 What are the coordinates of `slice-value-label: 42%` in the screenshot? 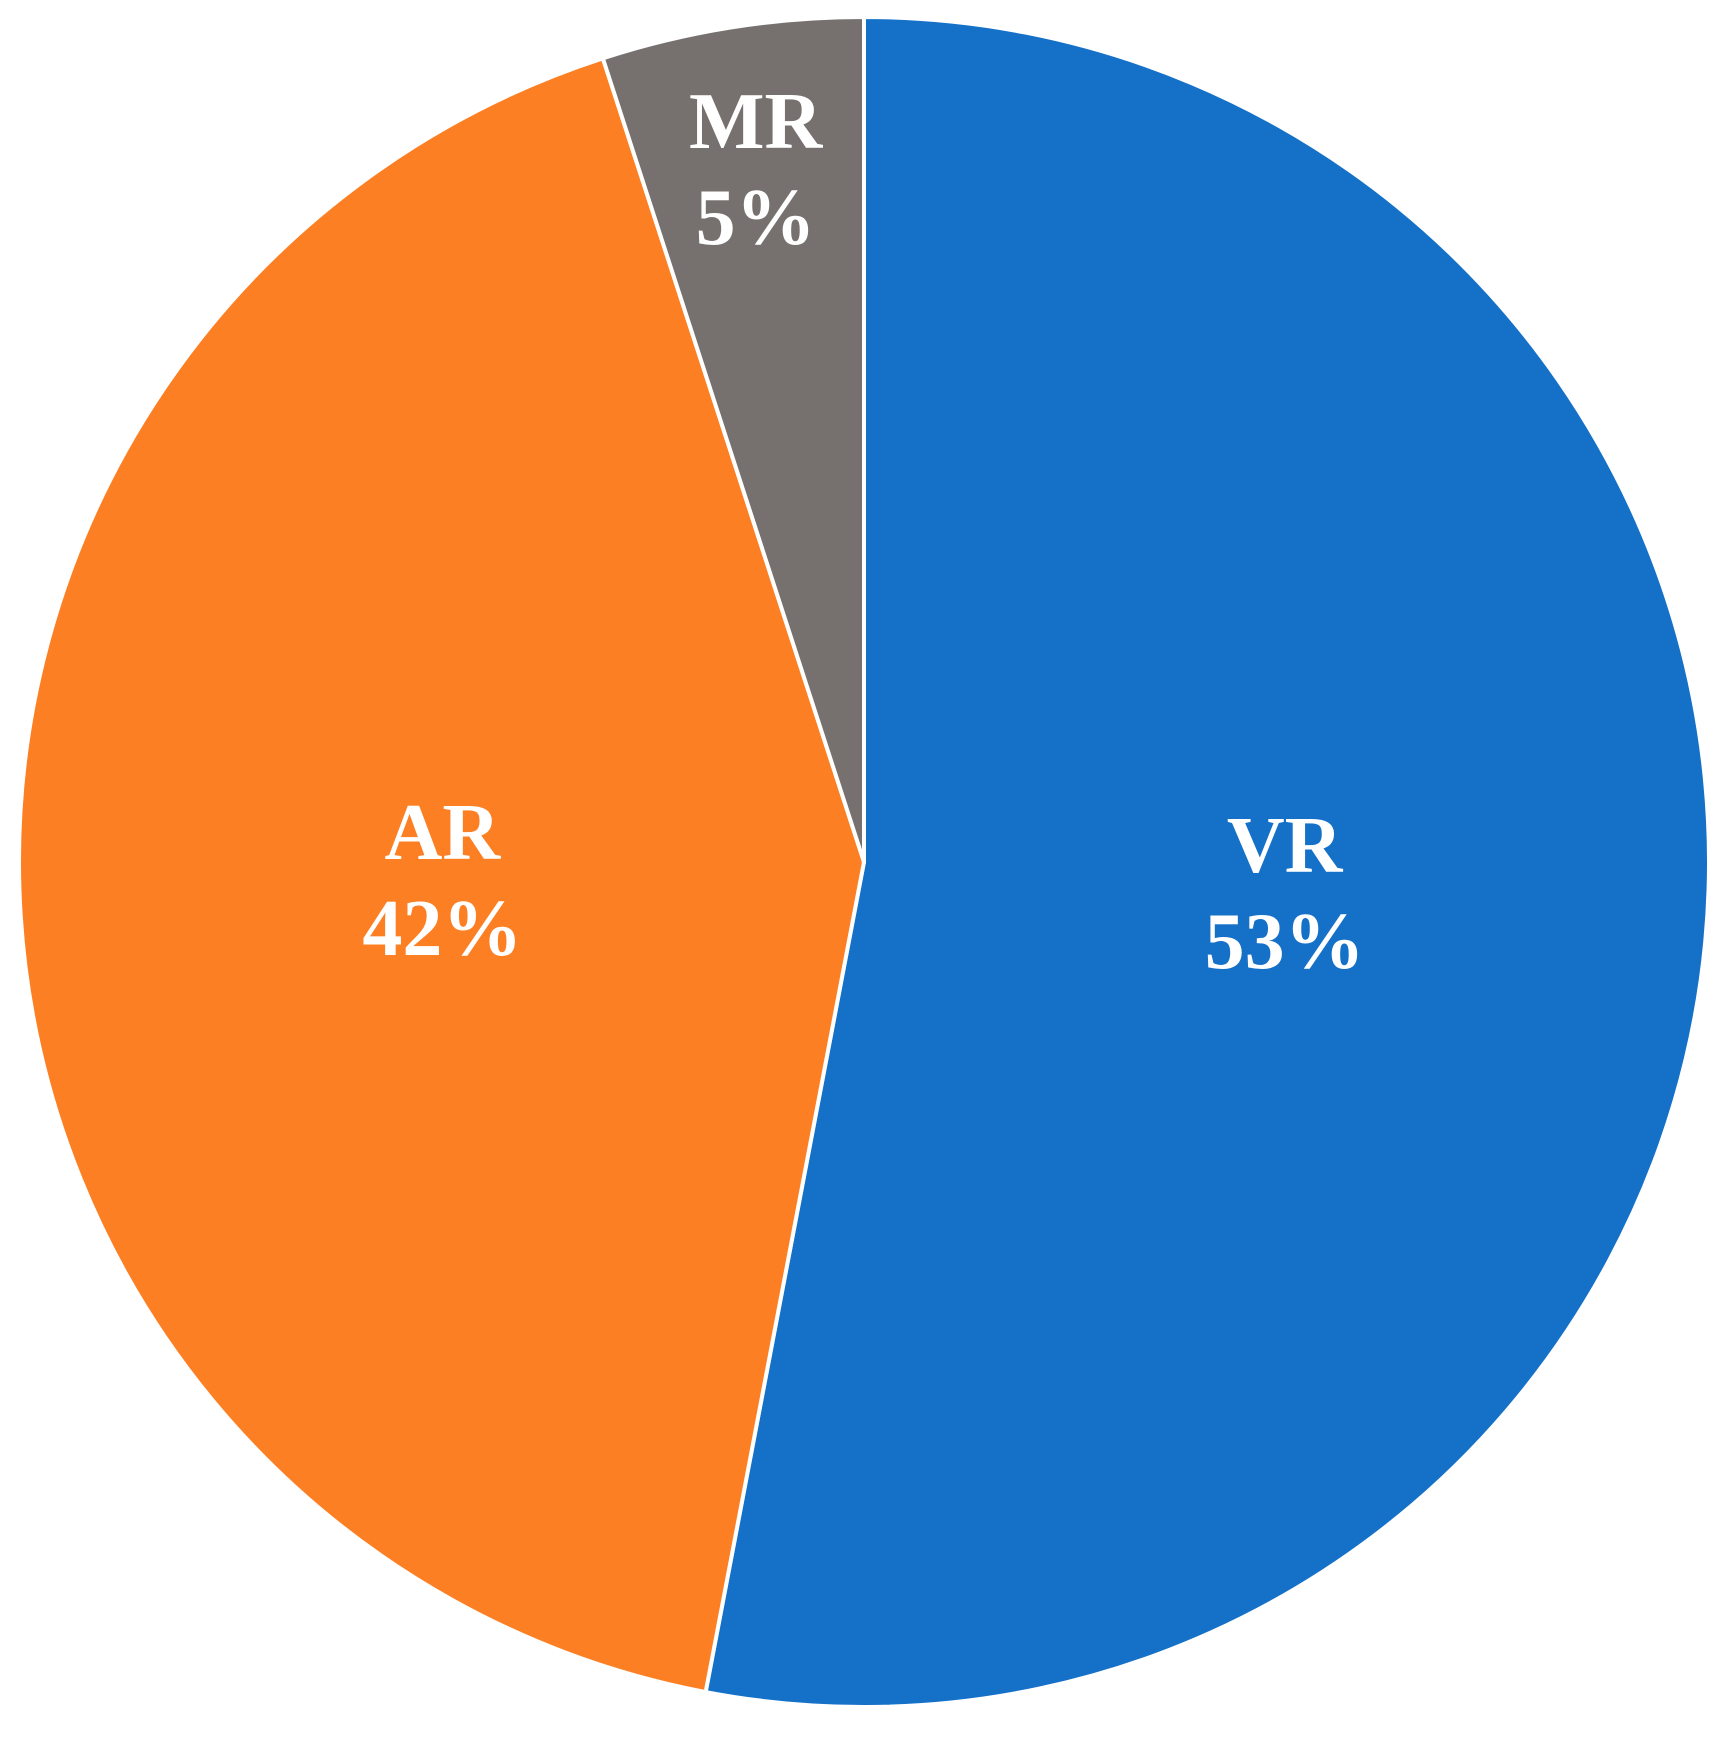 It's located at (442, 929).